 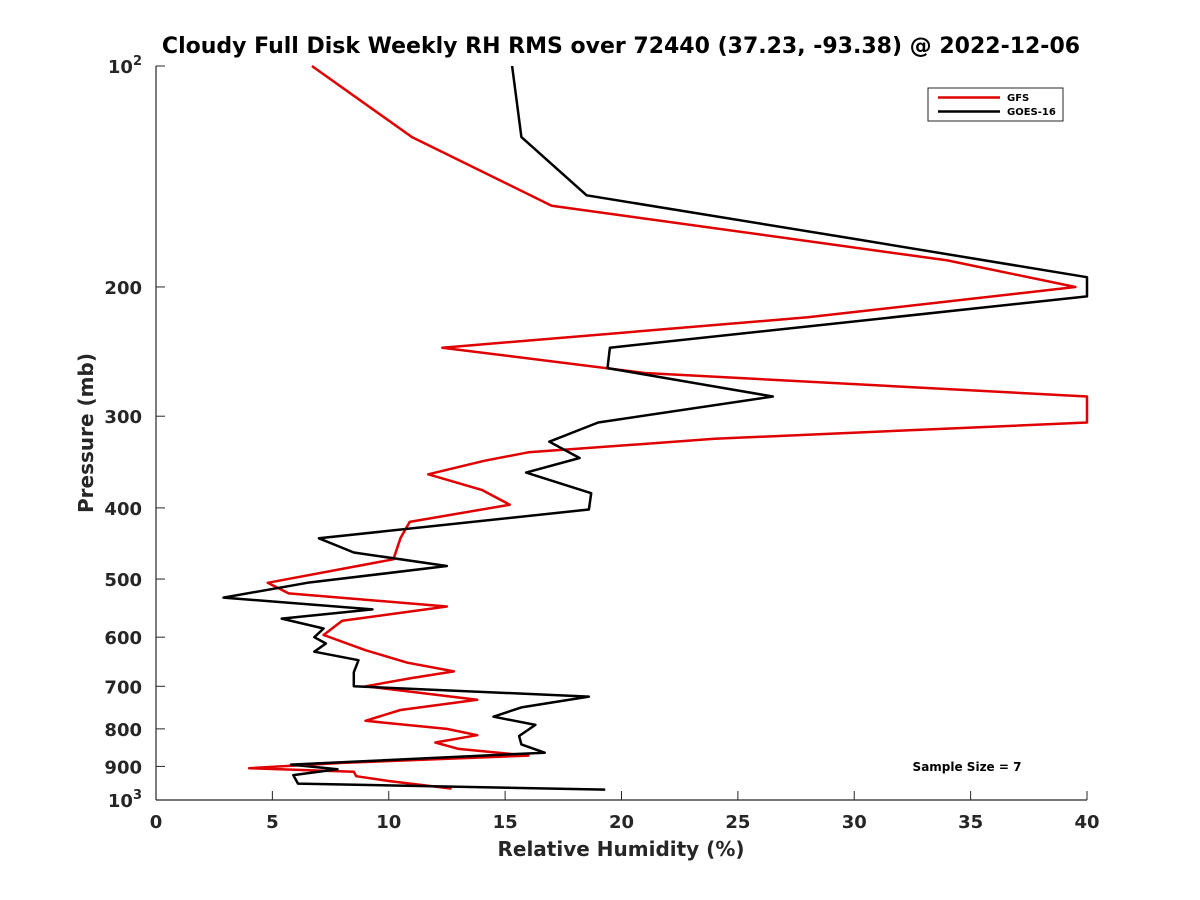 What do you see at coordinates (123, 638) in the screenshot?
I see `y-tick-label: 600` at bounding box center [123, 638].